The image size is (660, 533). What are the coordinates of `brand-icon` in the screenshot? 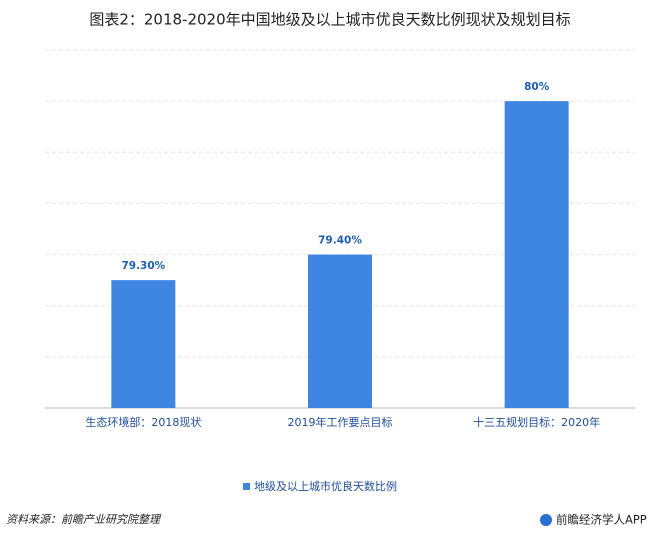 It's located at (546, 520).